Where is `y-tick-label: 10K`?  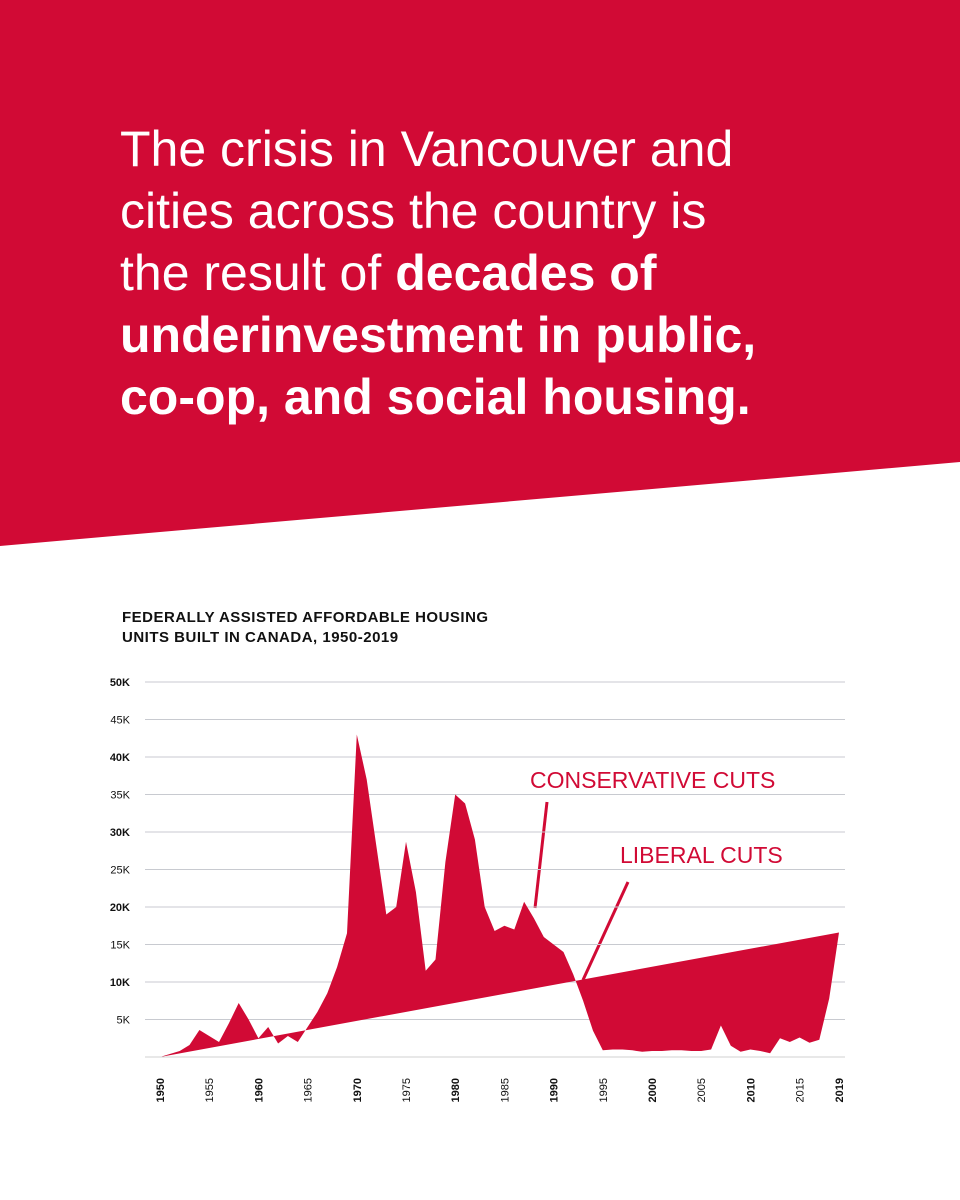 y-tick-label: 10K is located at coordinates (120, 983).